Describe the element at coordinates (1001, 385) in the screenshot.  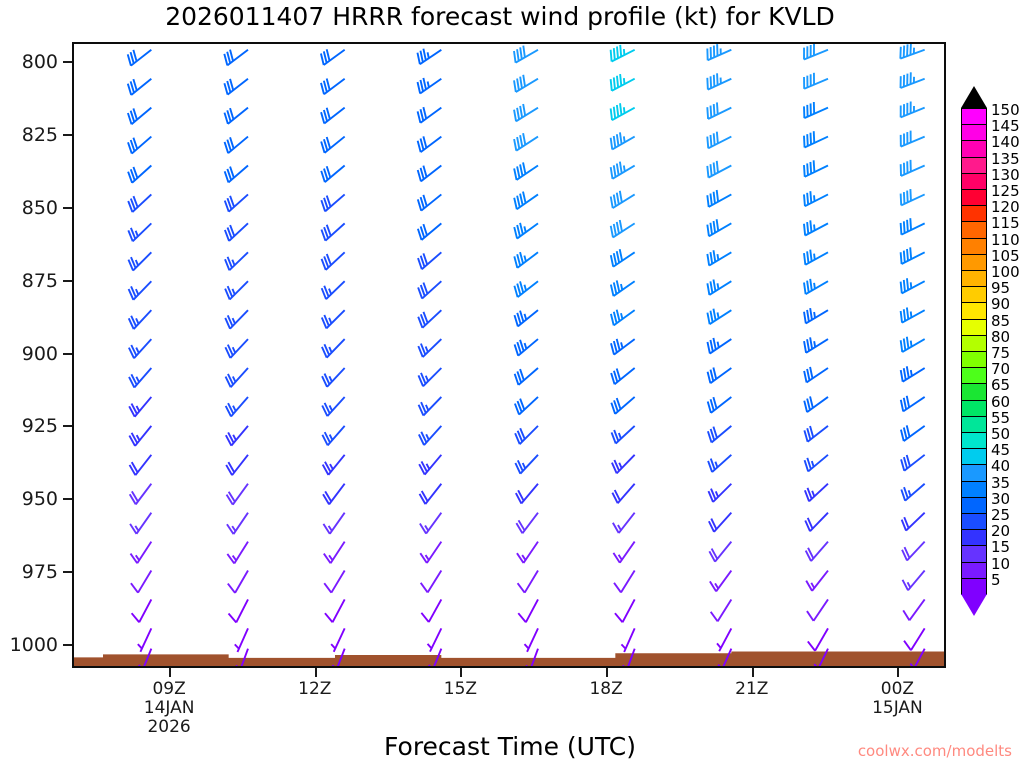
I see `colorbar-label: 65` at that location.